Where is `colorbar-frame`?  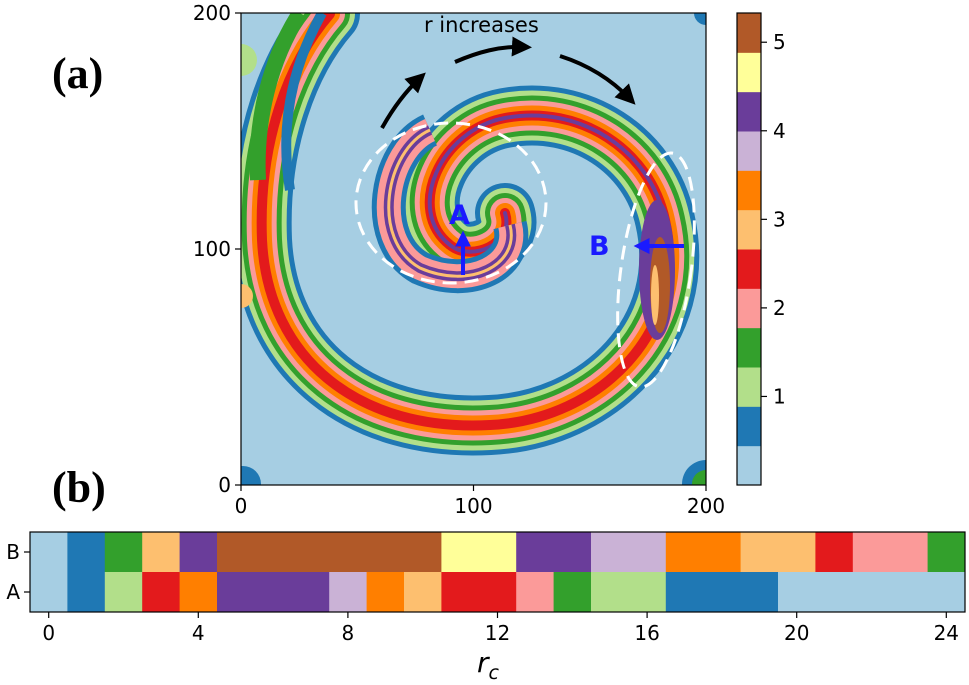 colorbar-frame is located at coordinates (749, 249).